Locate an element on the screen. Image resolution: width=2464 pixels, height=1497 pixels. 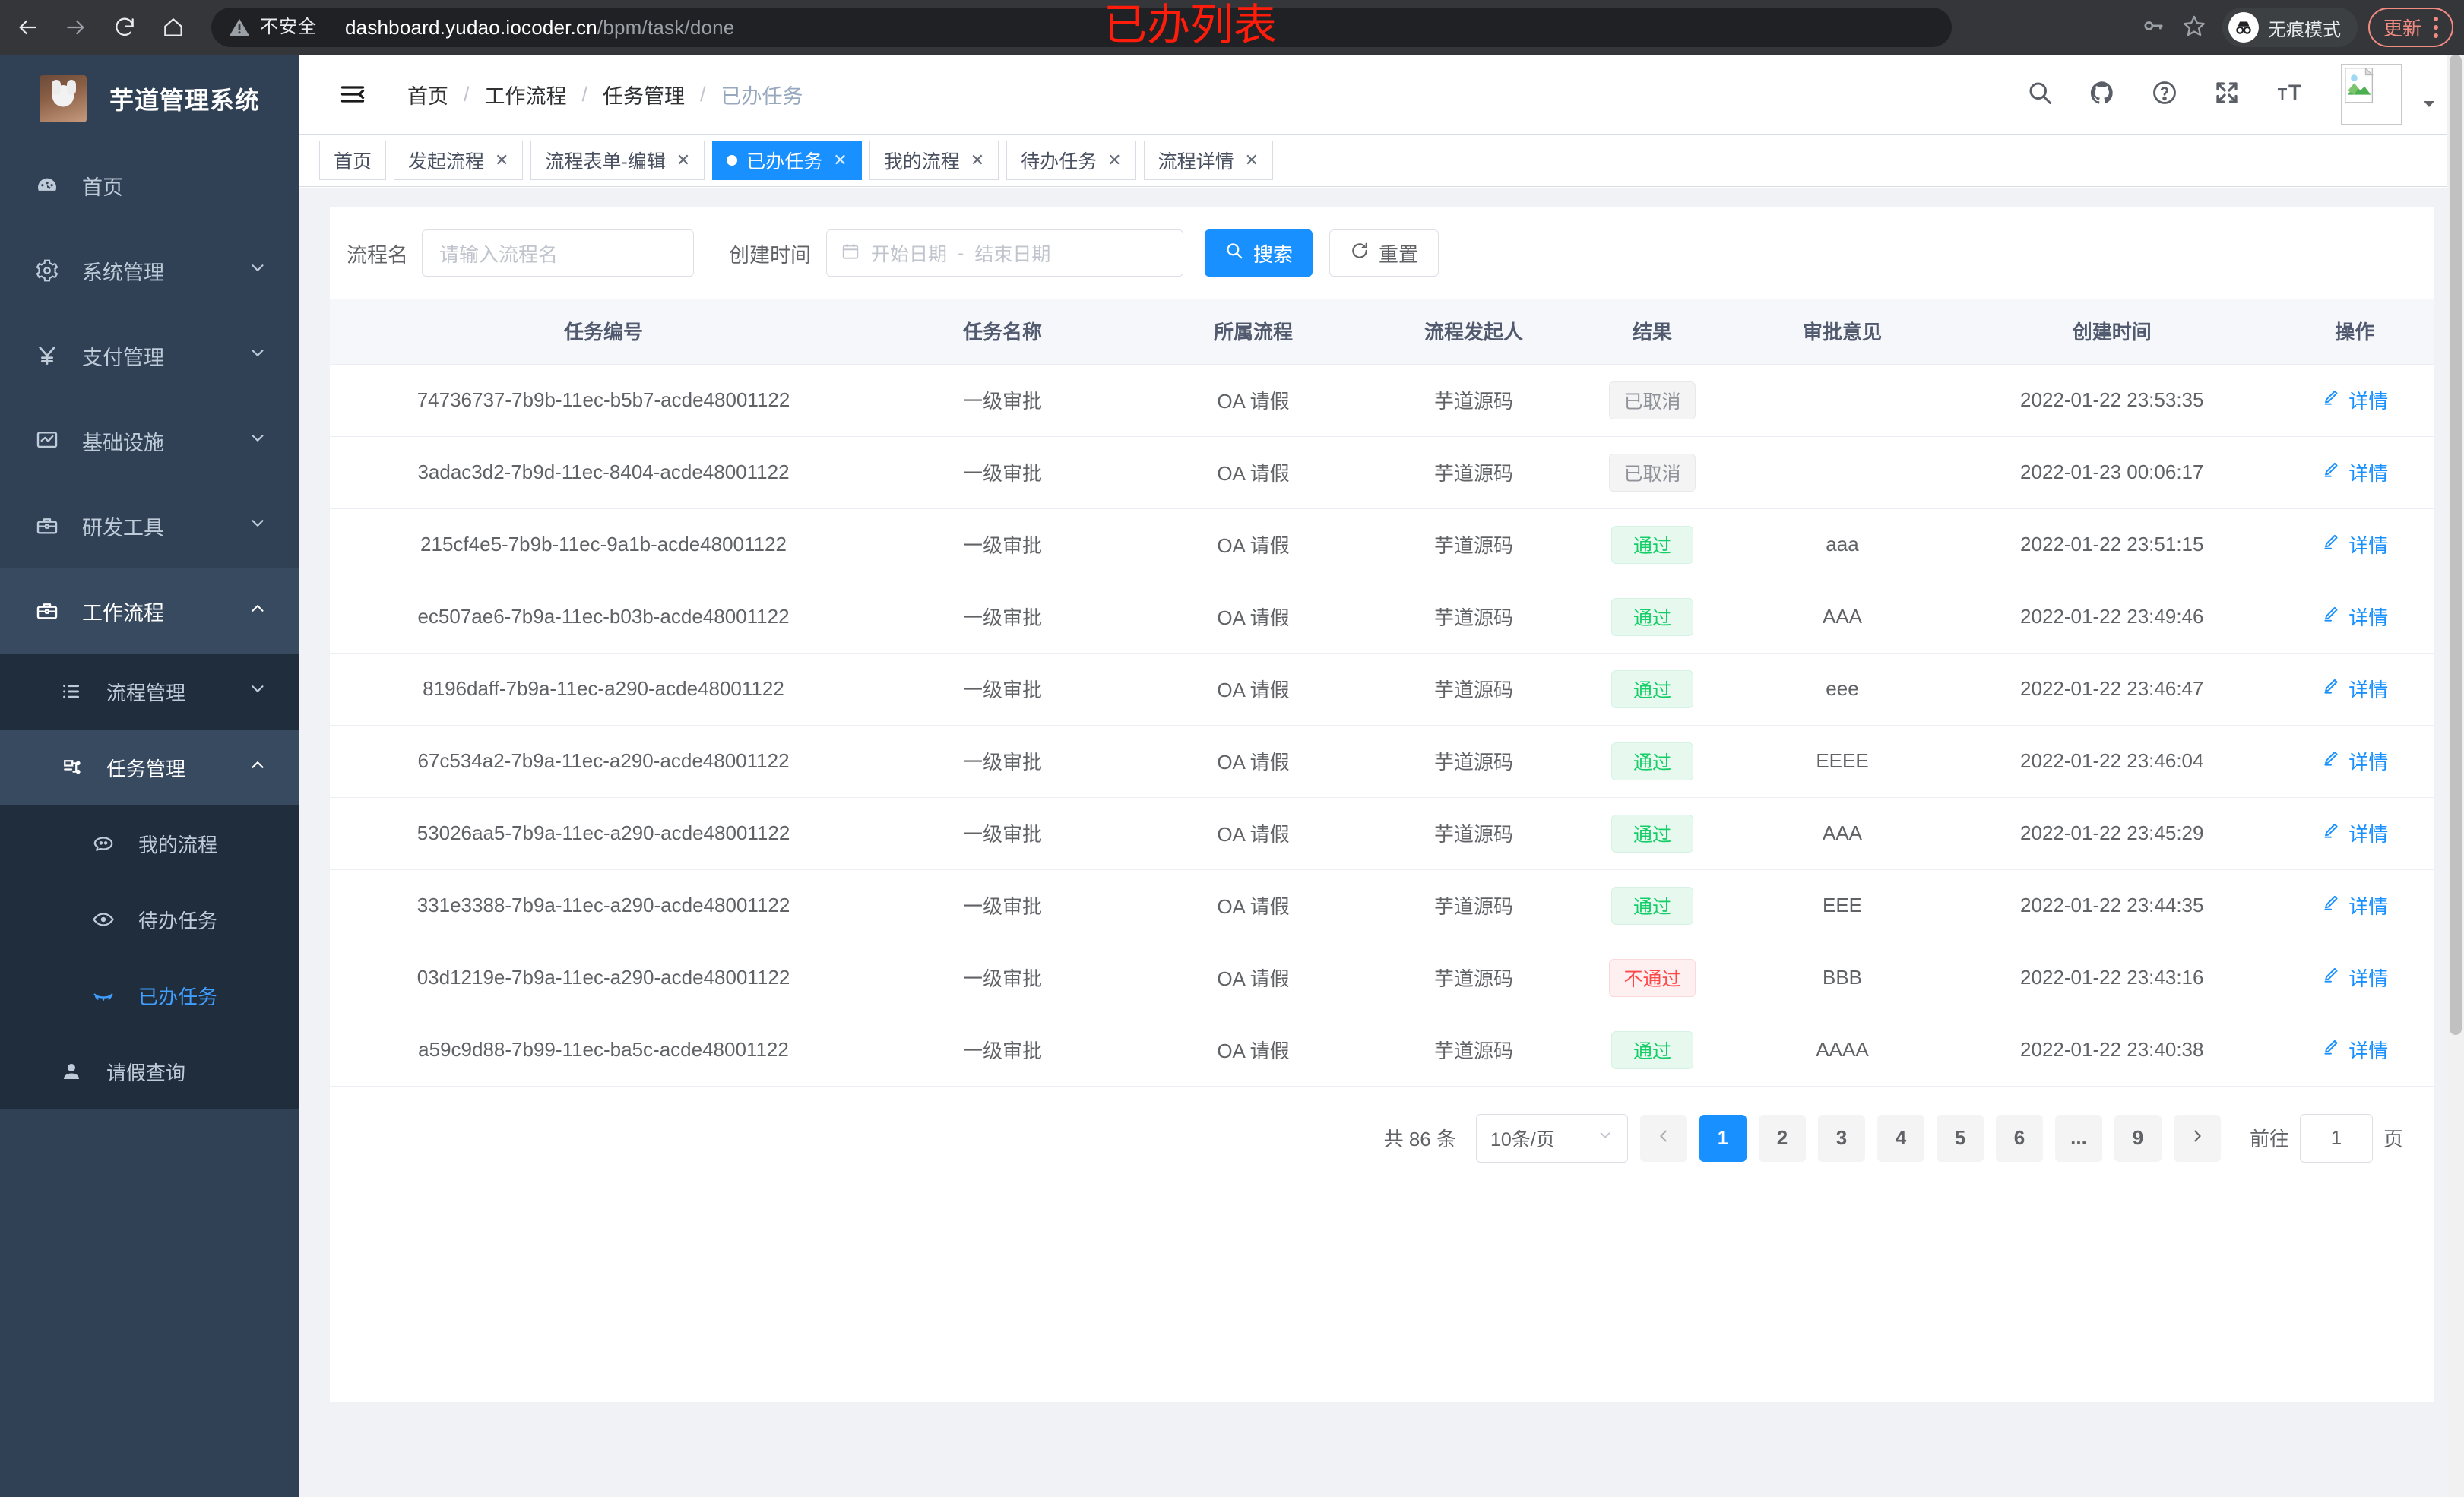
kebab-menu-icon is located at coordinates (2436, 28).